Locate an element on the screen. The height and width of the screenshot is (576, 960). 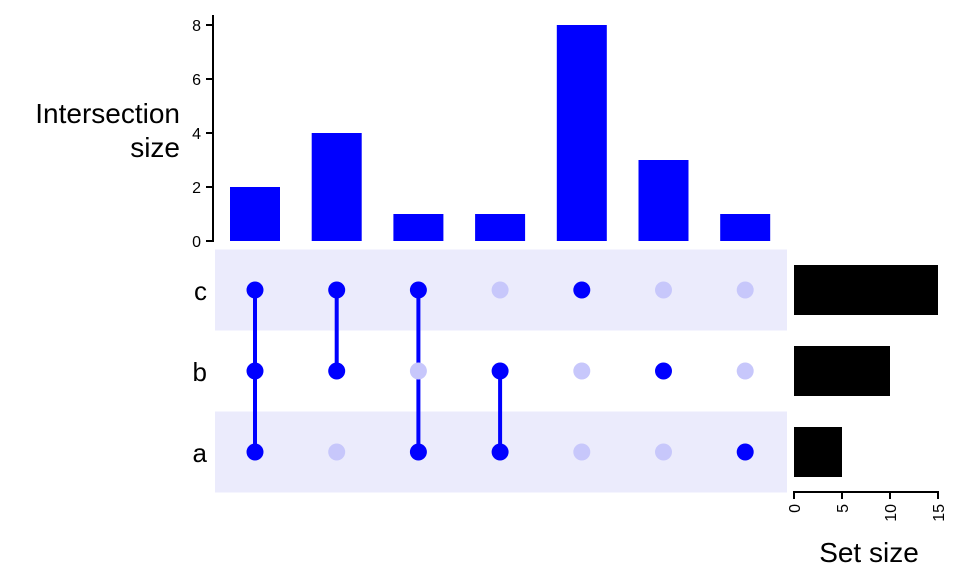
set-size-bar-b is located at coordinates (842, 371).